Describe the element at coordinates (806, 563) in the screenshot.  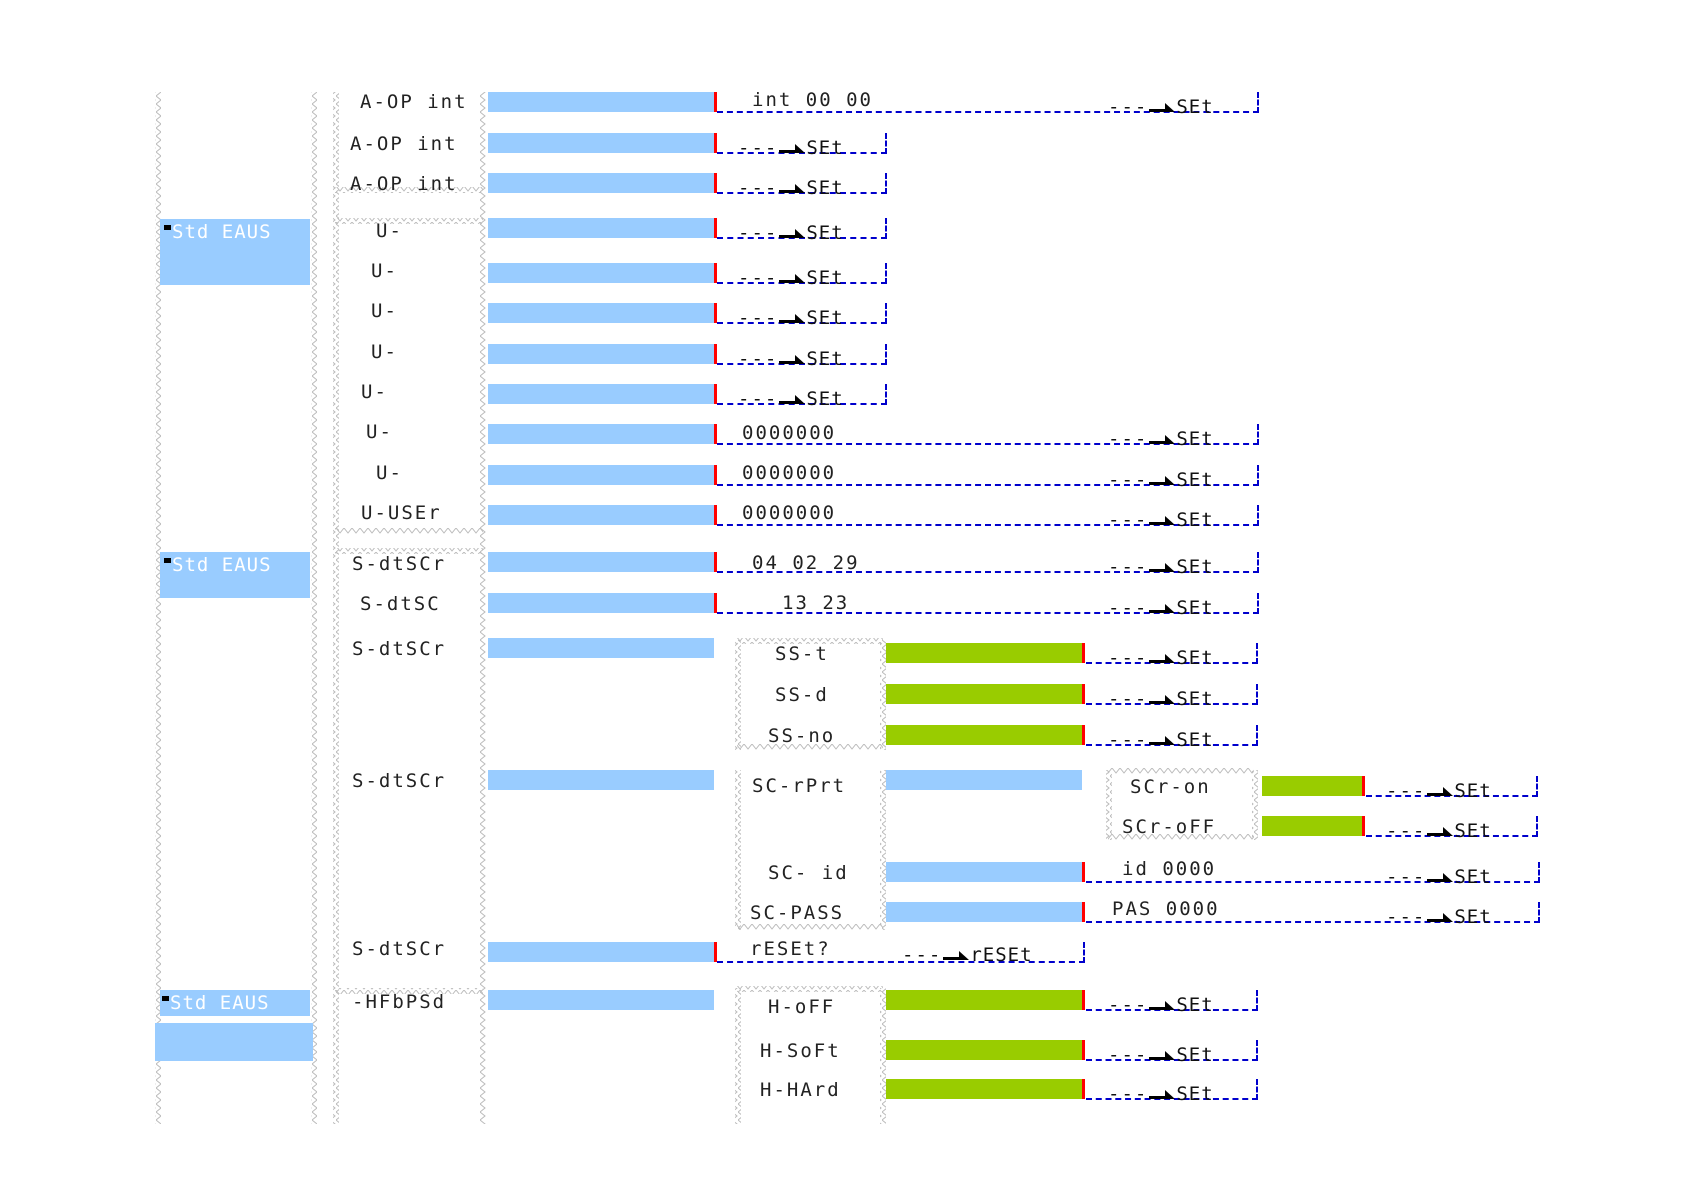
I see `value-date: 04 02 29` at that location.